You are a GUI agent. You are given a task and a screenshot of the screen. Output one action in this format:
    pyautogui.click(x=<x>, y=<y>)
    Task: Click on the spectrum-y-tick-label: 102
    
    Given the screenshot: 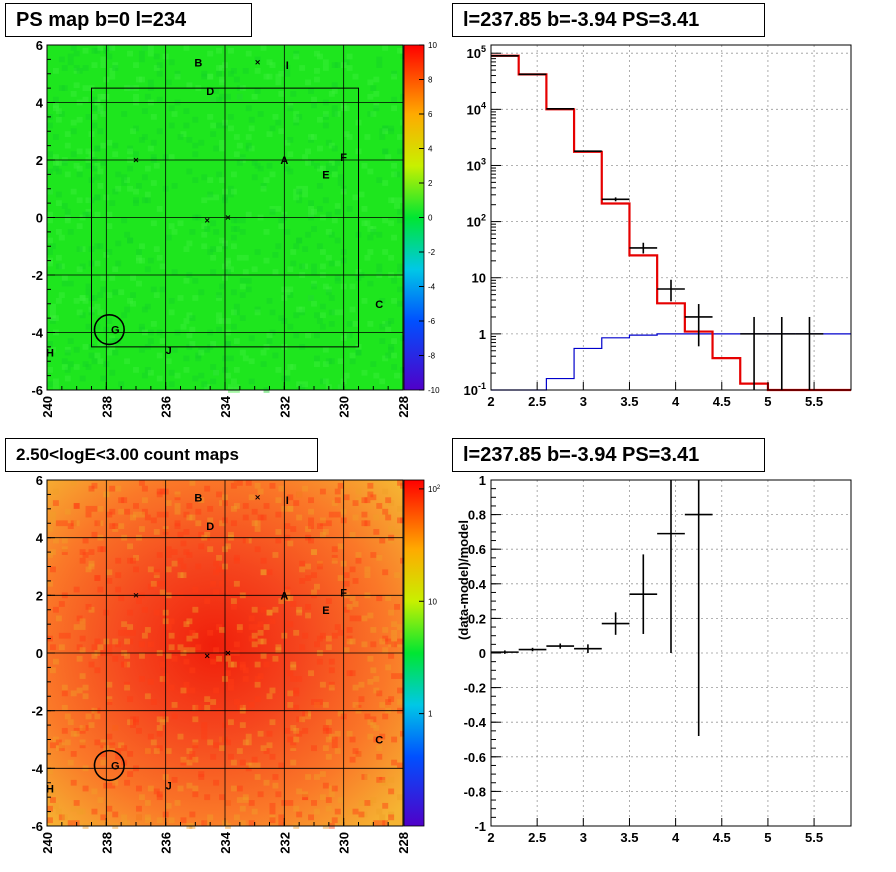 What is the action you would take?
    pyautogui.click(x=476, y=221)
    